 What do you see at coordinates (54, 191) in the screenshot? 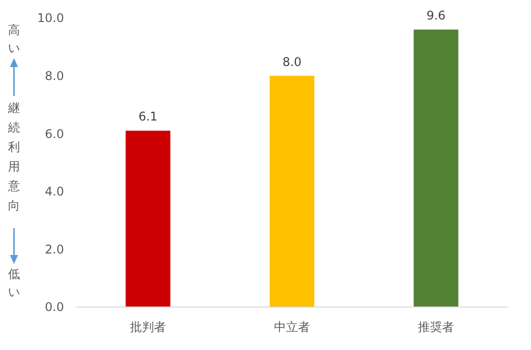
I see `y-tick-label: 4.0` at bounding box center [54, 191].